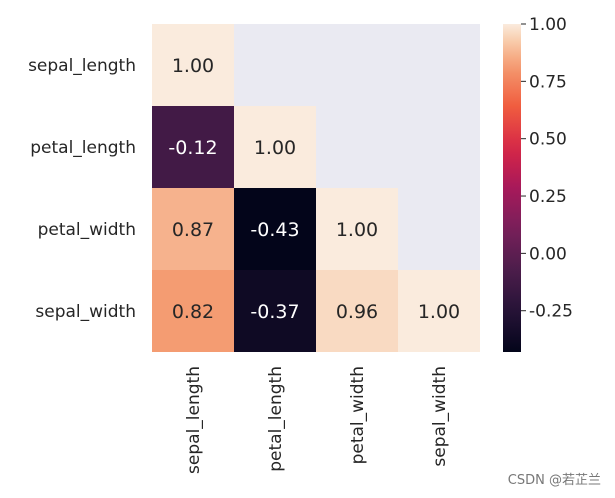 The width and height of the screenshot is (615, 498). Describe the element at coordinates (512, 188) in the screenshot. I see `colorbar` at that location.